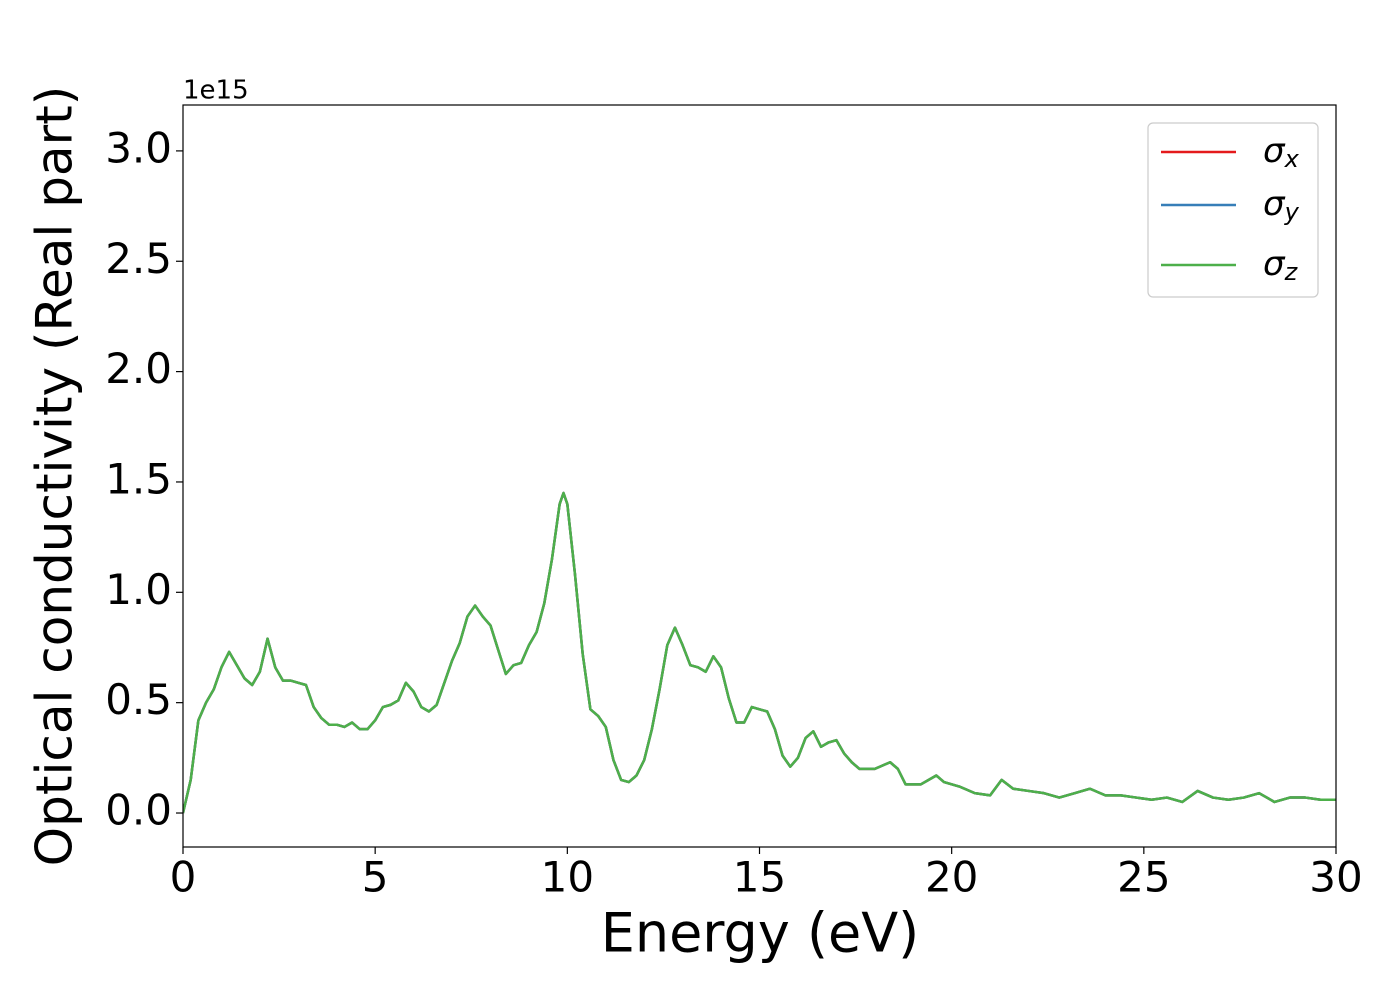 The width and height of the screenshot is (1400, 1000). I want to click on y-axis-label: Optical conductivity (Real part), so click(55, 476).